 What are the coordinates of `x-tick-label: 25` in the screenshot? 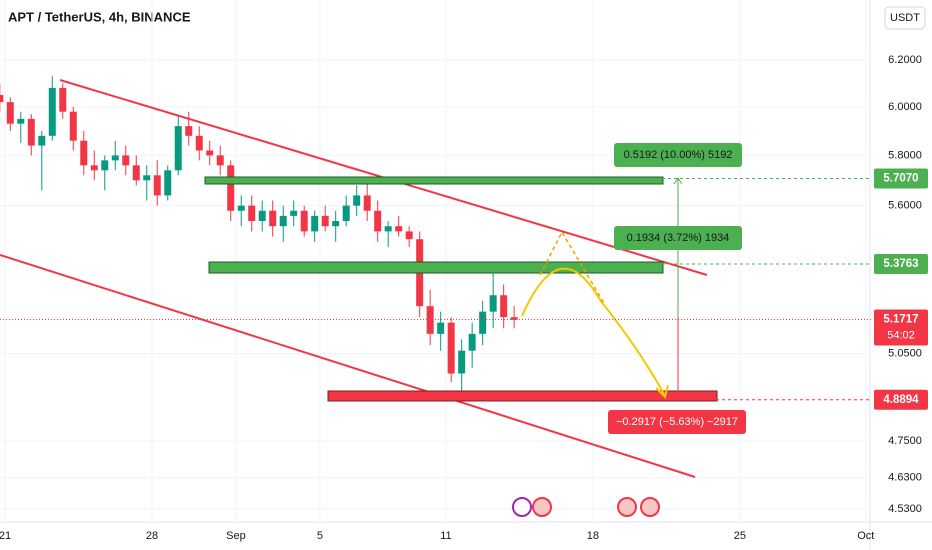 It's located at (740, 536).